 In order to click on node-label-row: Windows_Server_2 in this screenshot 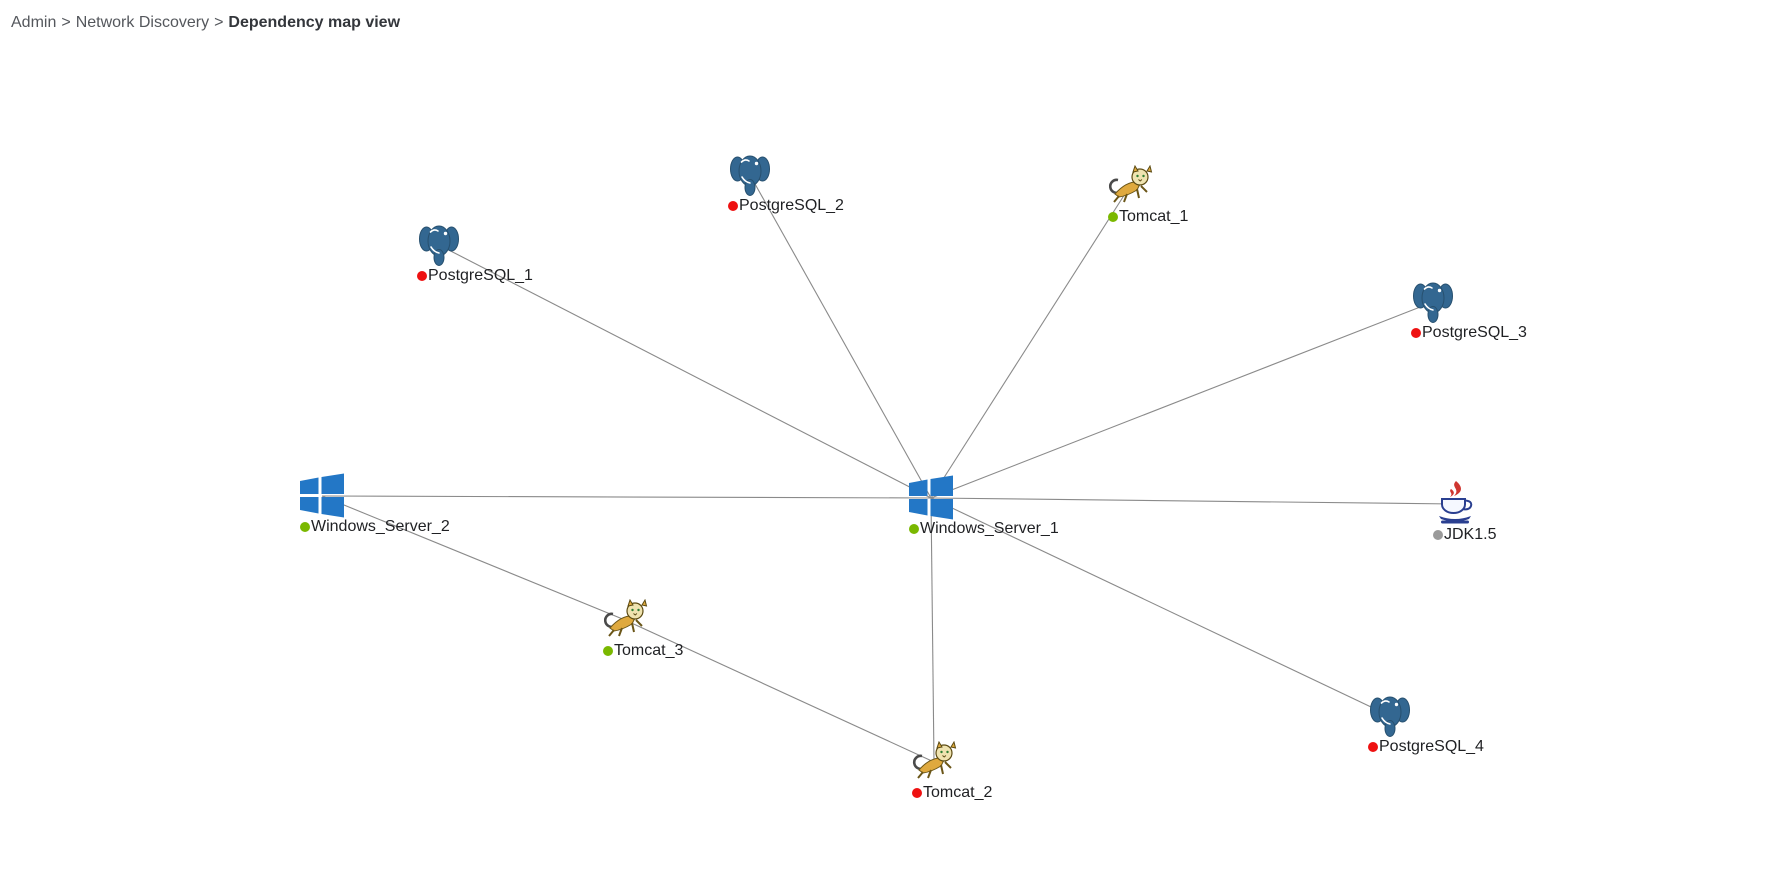, I will do `click(375, 527)`.